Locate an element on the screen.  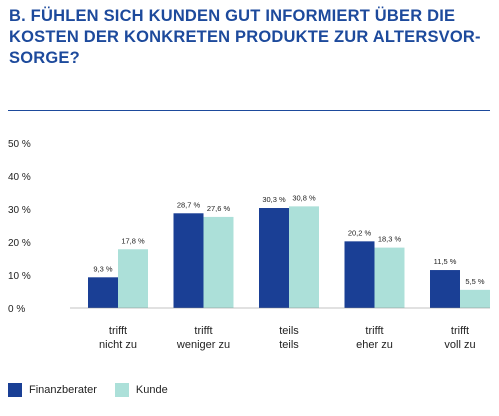
data-label-kunde-0: 17,8 % is located at coordinates (133, 240).